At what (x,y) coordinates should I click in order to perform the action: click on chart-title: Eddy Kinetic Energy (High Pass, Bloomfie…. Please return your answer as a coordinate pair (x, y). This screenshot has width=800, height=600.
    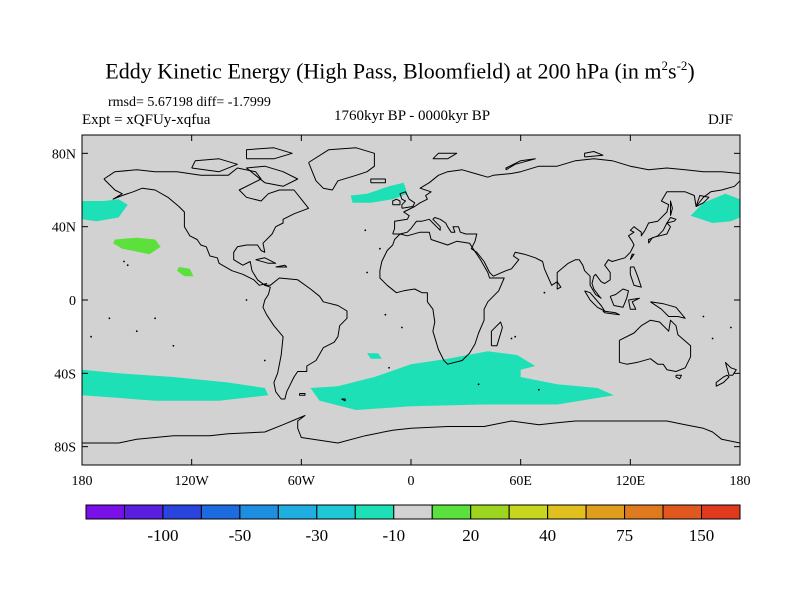
    Looking at the image, I should click on (400, 71).